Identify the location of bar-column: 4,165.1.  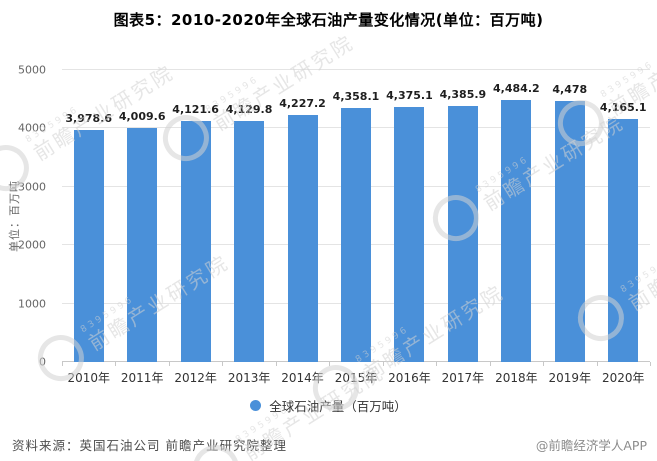
(623, 216).